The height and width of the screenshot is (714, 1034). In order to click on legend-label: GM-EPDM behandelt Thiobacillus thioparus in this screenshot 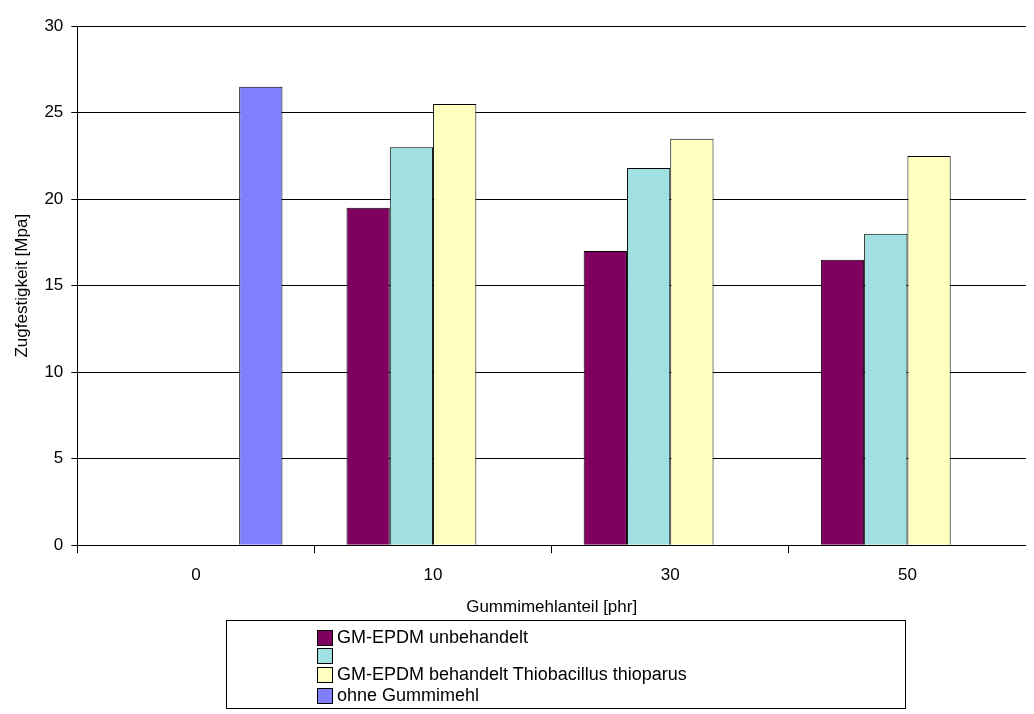, I will do `click(512, 674)`.